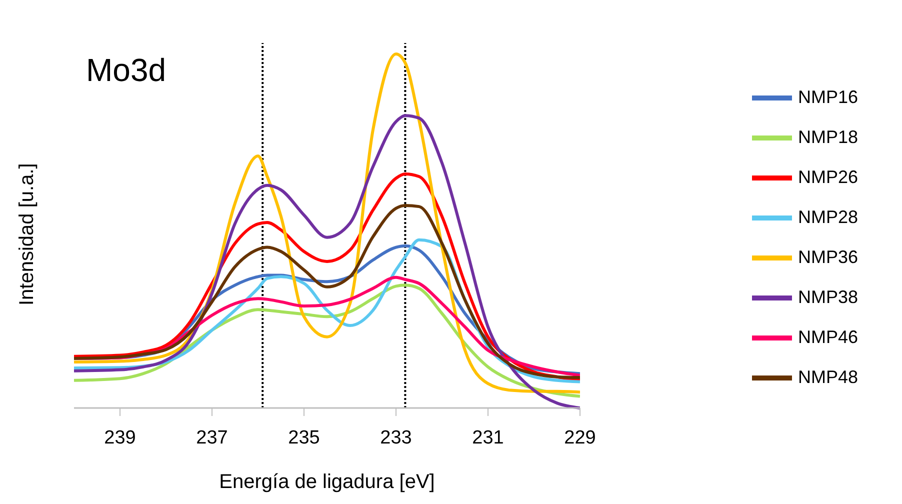 Image resolution: width=902 pixels, height=504 pixels. What do you see at coordinates (828, 216) in the screenshot?
I see `legend-label: NMP28` at bounding box center [828, 216].